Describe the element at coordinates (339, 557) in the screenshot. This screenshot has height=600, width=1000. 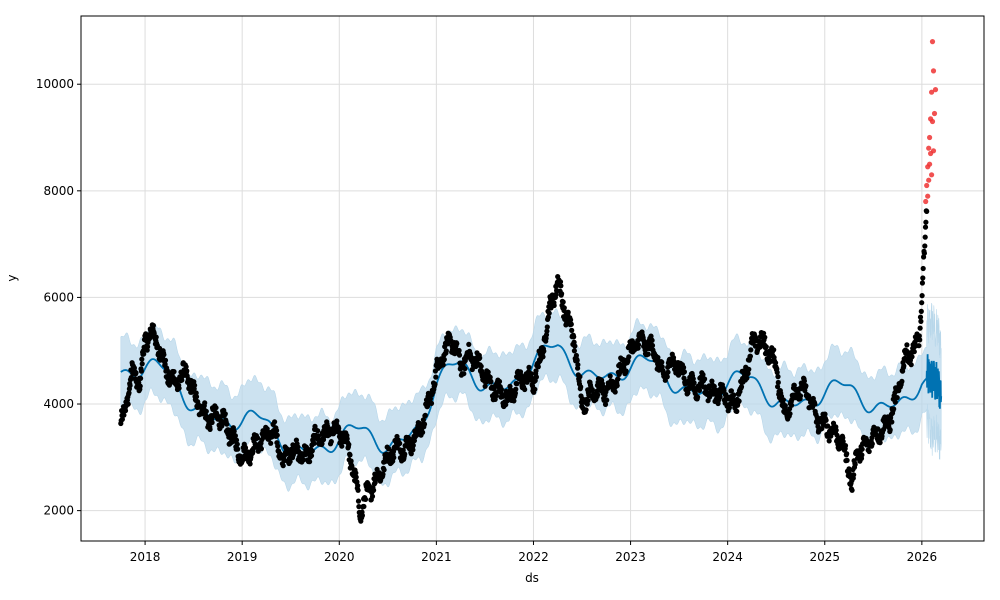
I see `x-tick-label: 2020` at that location.